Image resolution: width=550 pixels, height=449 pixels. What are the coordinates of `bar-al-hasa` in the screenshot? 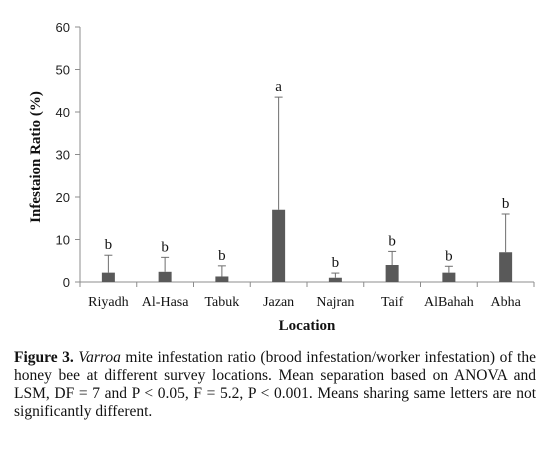 It's located at (165, 276).